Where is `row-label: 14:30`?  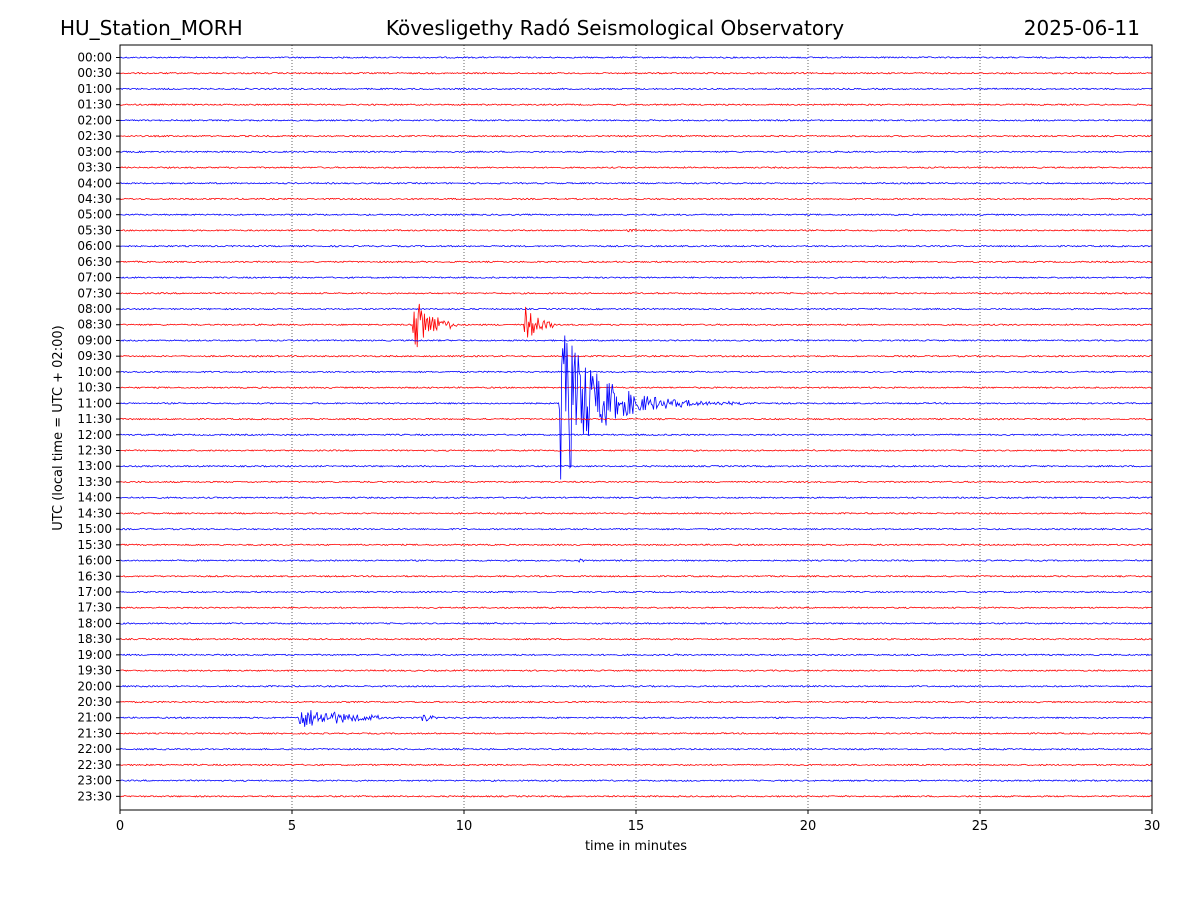 row-label: 14:30 is located at coordinates (94, 513).